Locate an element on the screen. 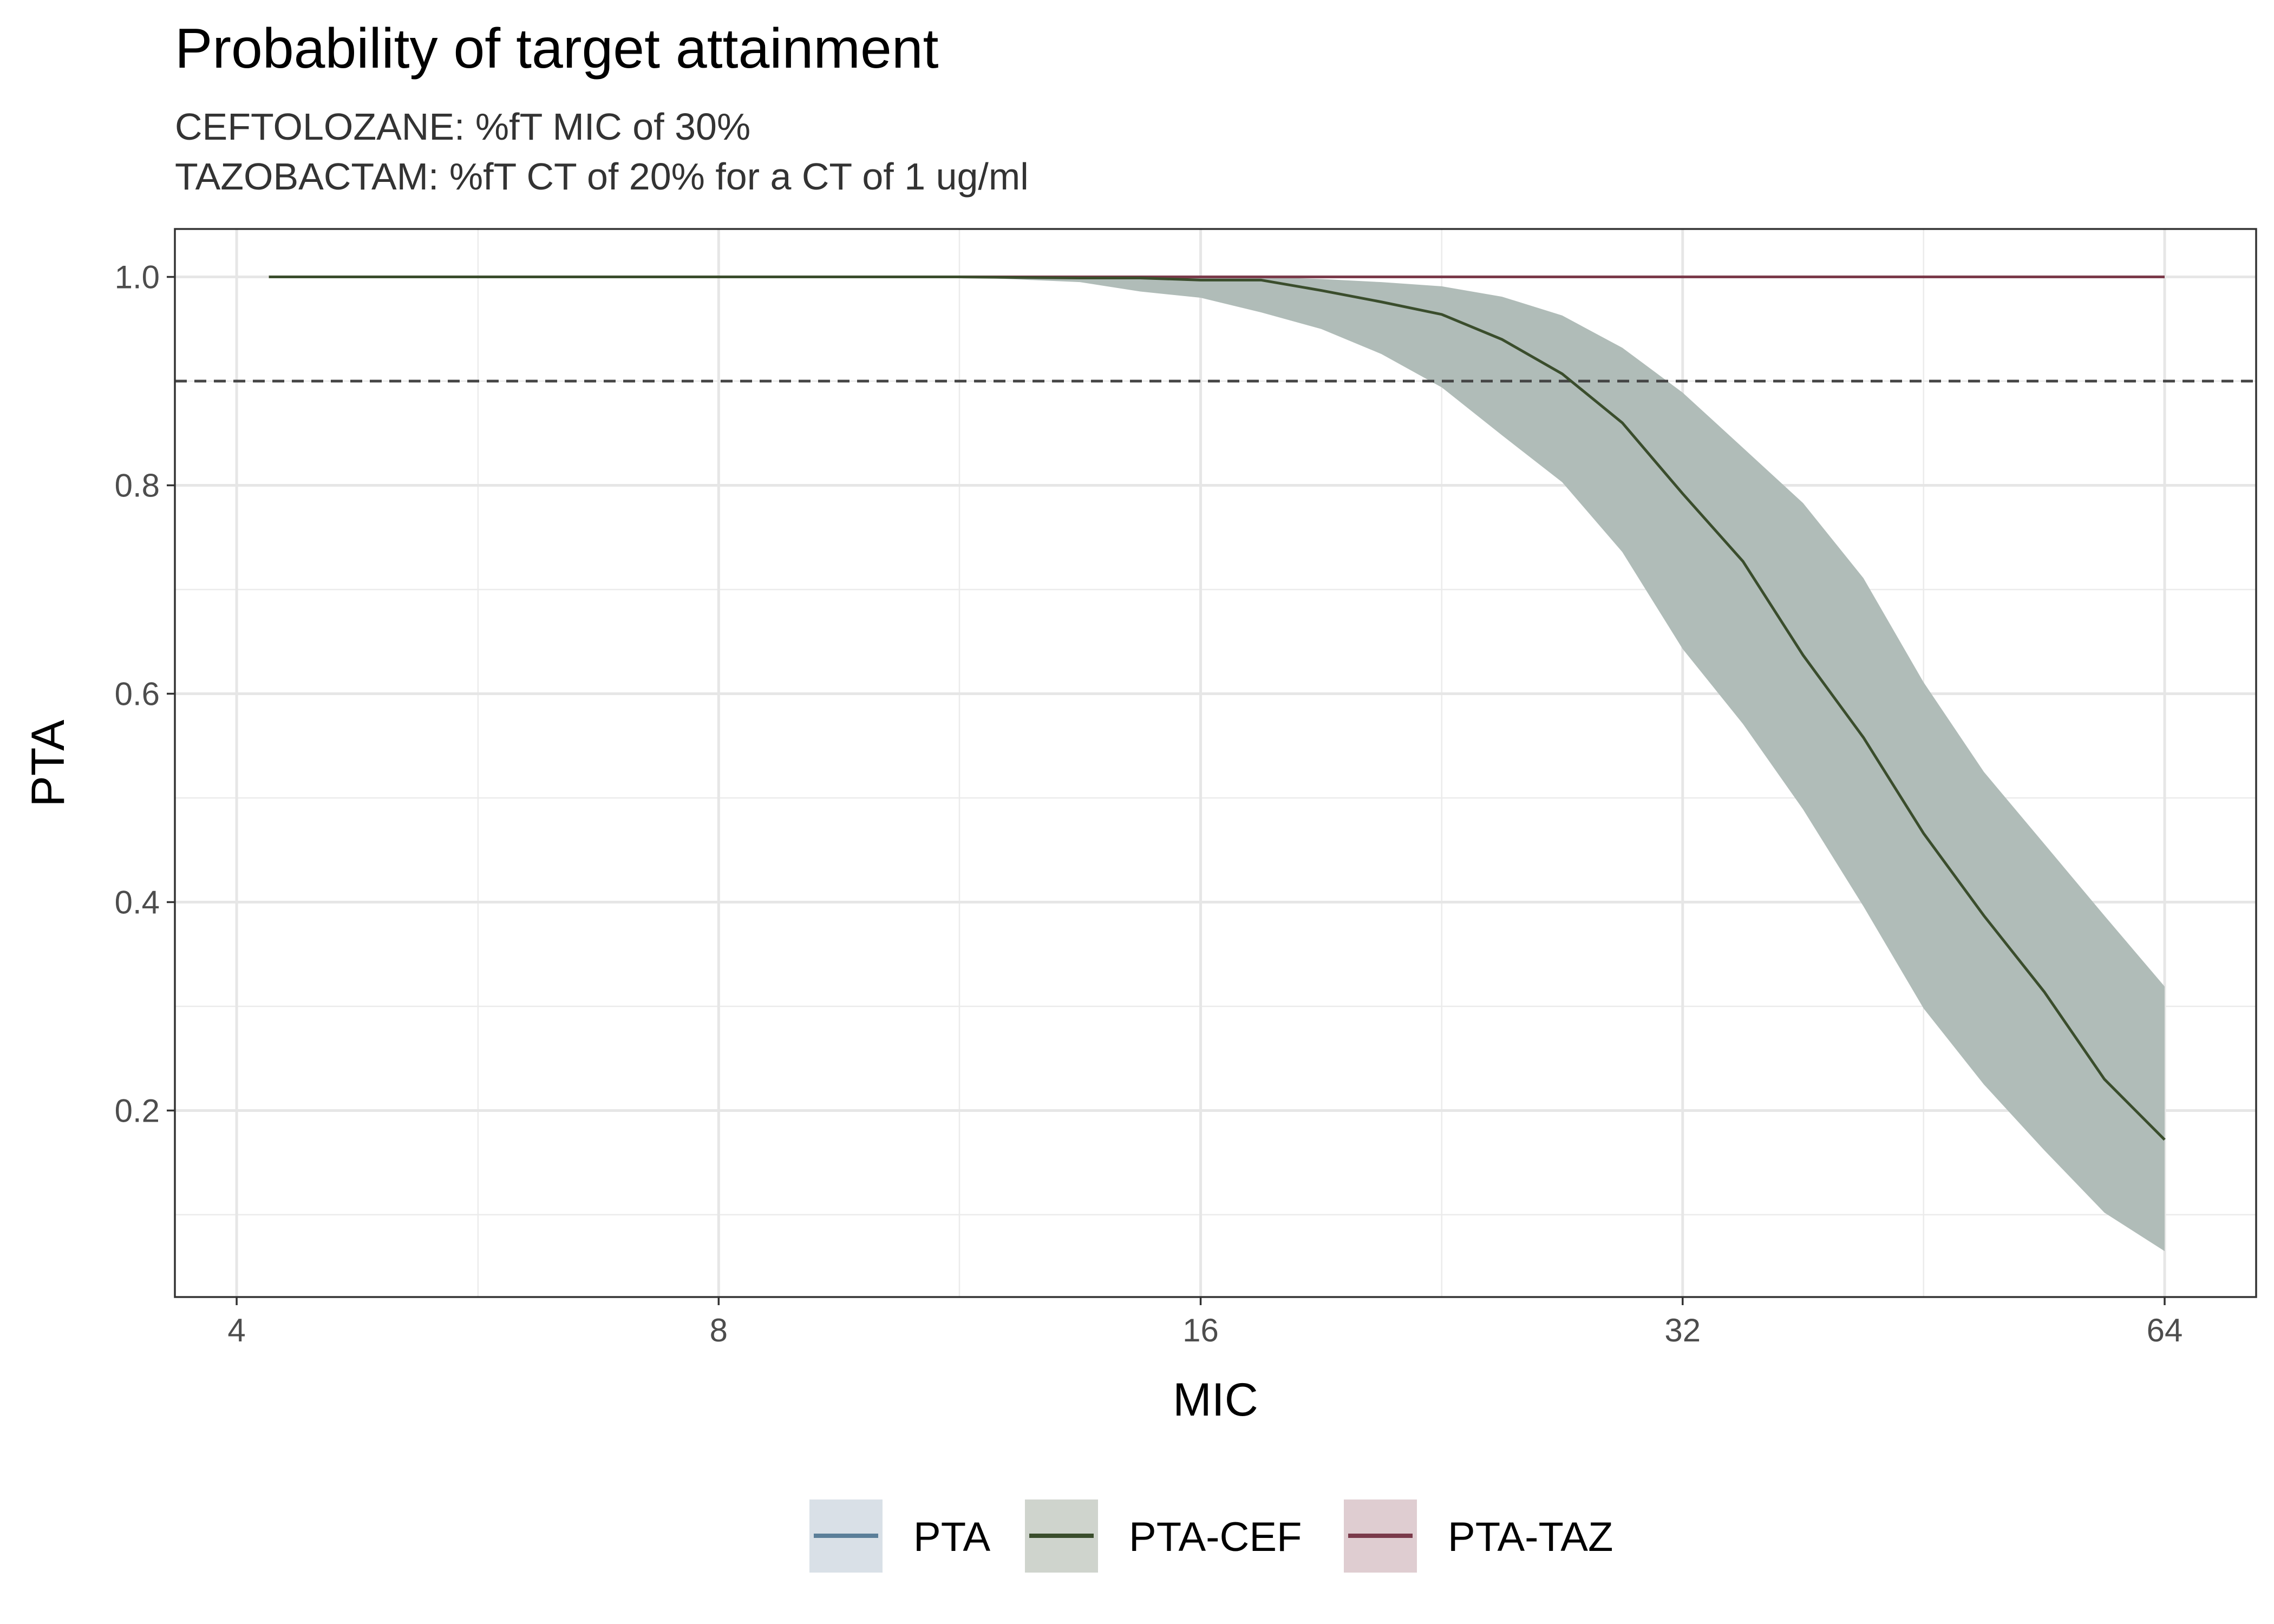 The width and height of the screenshot is (2274, 1624). chart-subtitle-line-1: CEFTOLOZANE: %fT MIC of 30% is located at coordinates (463, 127).